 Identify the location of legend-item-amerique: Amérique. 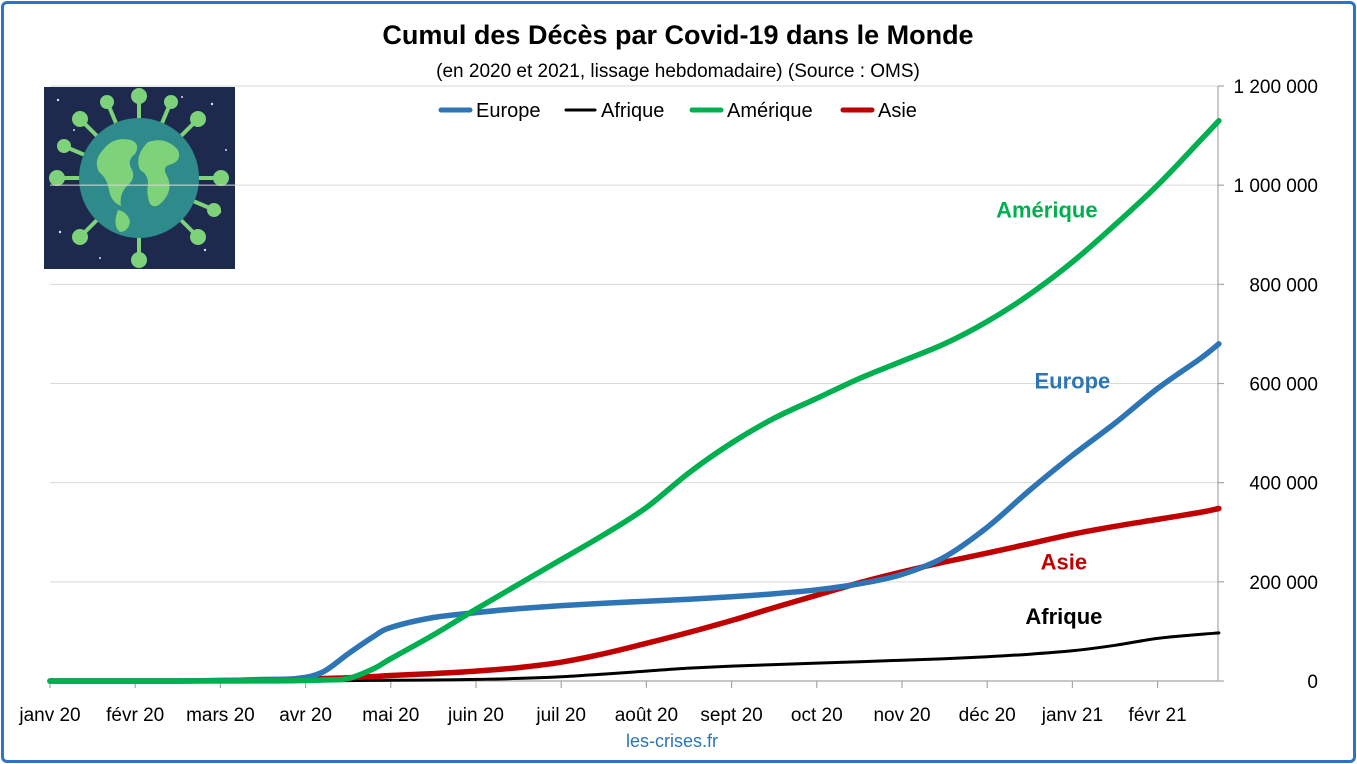
(751, 111).